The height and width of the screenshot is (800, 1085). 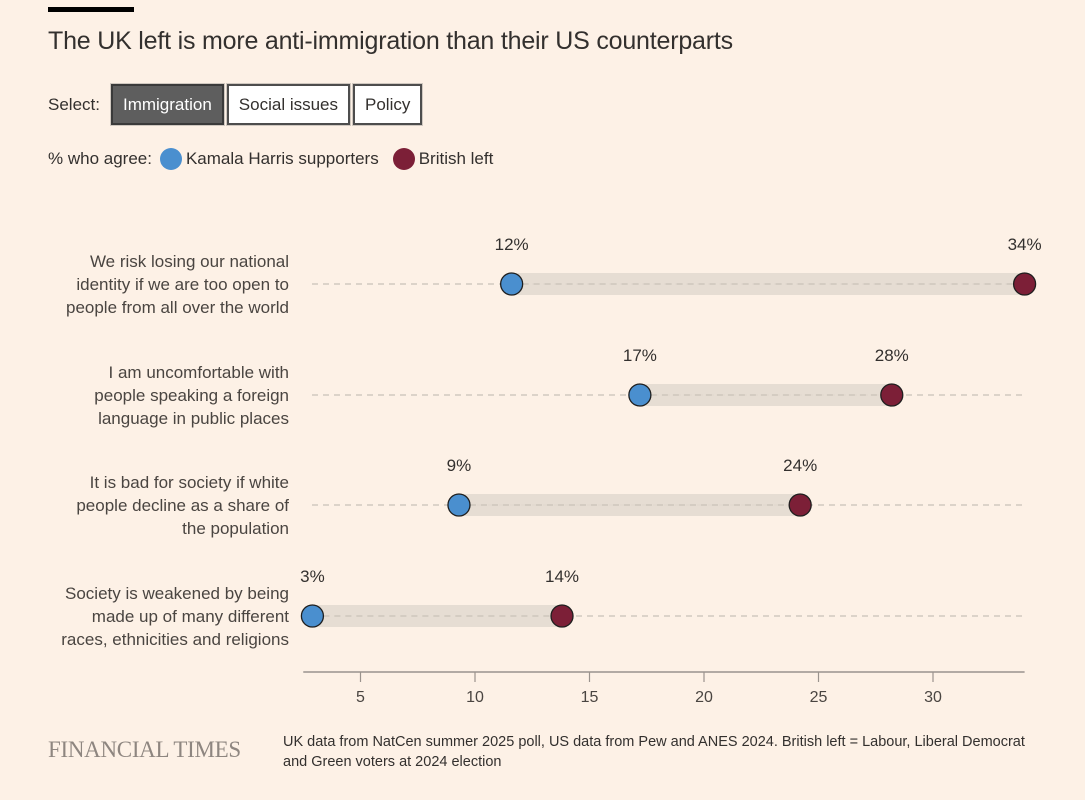 I want to click on category-label: It is bad for society if white, so click(x=189, y=482).